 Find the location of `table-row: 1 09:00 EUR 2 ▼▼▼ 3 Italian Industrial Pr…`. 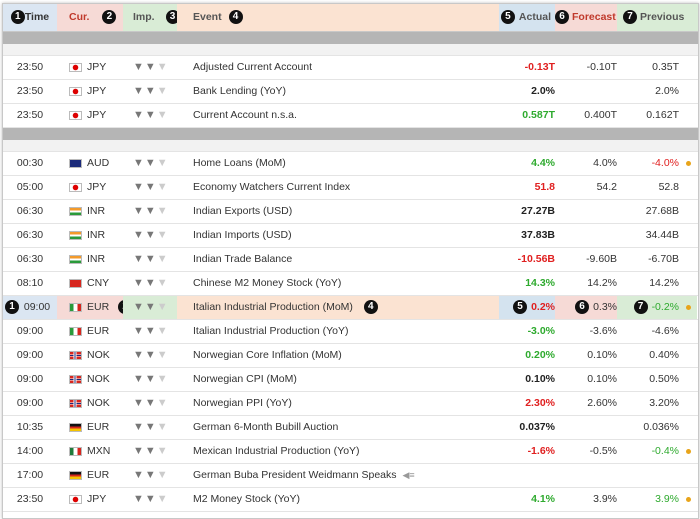

table-row: 1 09:00 EUR 2 ▼▼▼ 3 Italian Industrial Pr… is located at coordinates (350, 308).